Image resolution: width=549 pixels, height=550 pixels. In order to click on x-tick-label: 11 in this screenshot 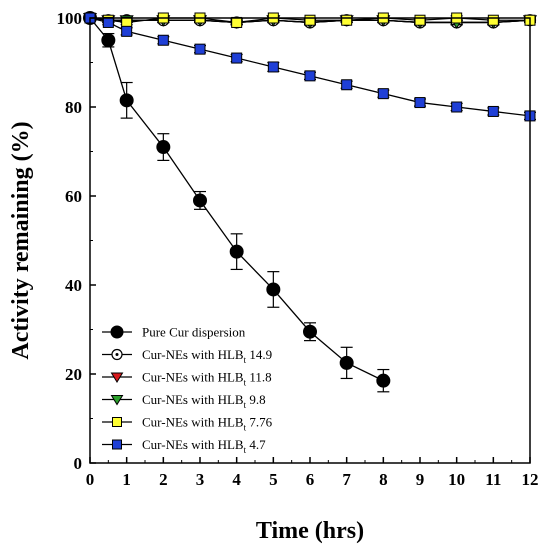, I will do `click(493, 479)`.